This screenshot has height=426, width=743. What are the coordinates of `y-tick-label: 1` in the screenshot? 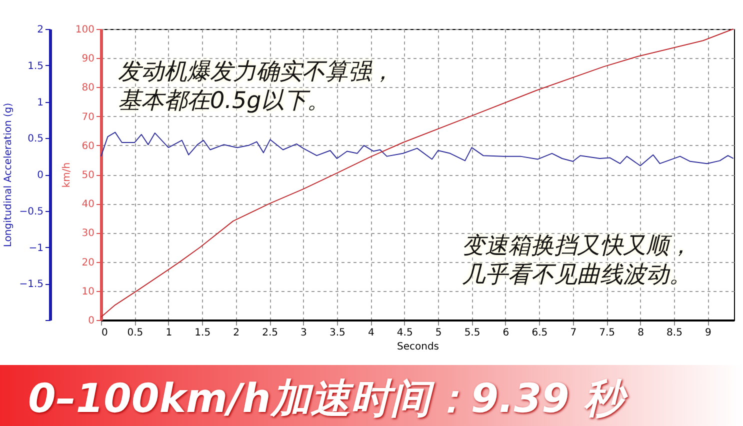 It's located at (40, 102).